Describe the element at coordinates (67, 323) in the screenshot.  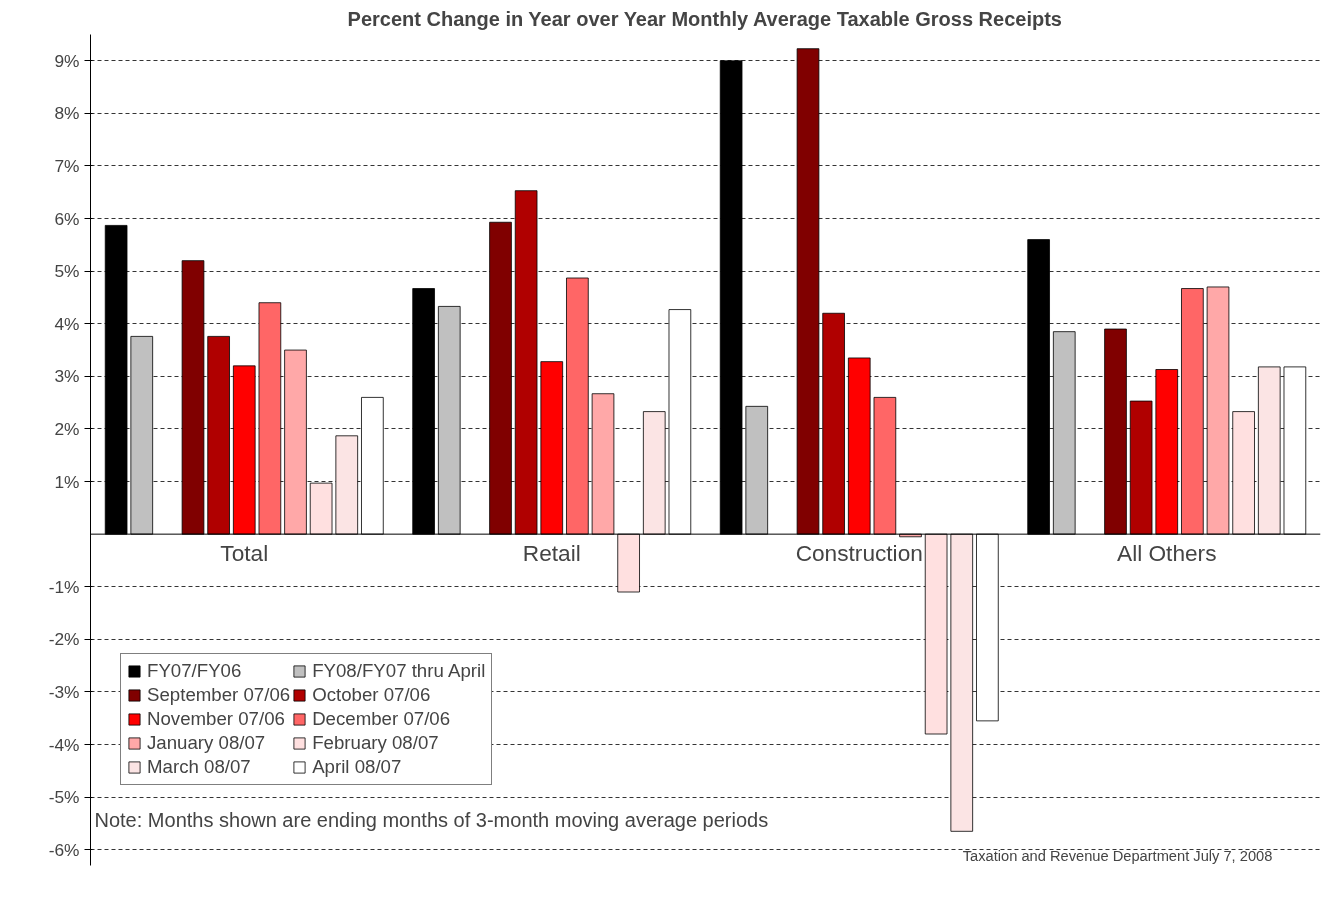
I see `y-tick-label: 4%` at that location.